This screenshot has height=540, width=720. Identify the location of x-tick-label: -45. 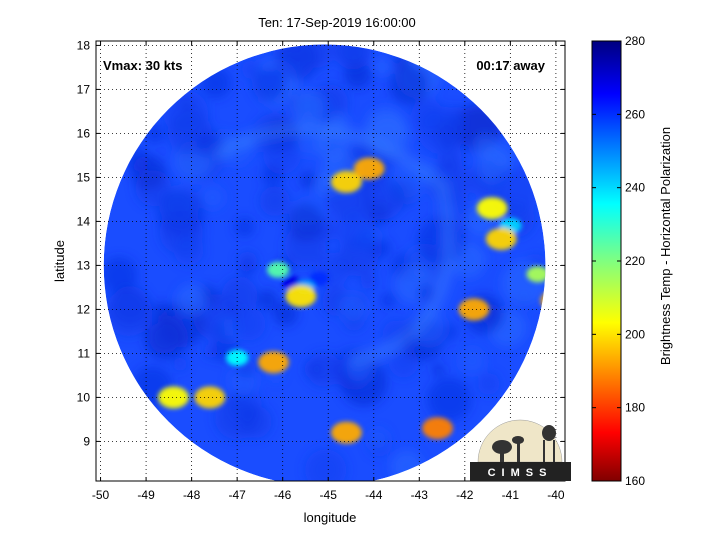
(329, 495).